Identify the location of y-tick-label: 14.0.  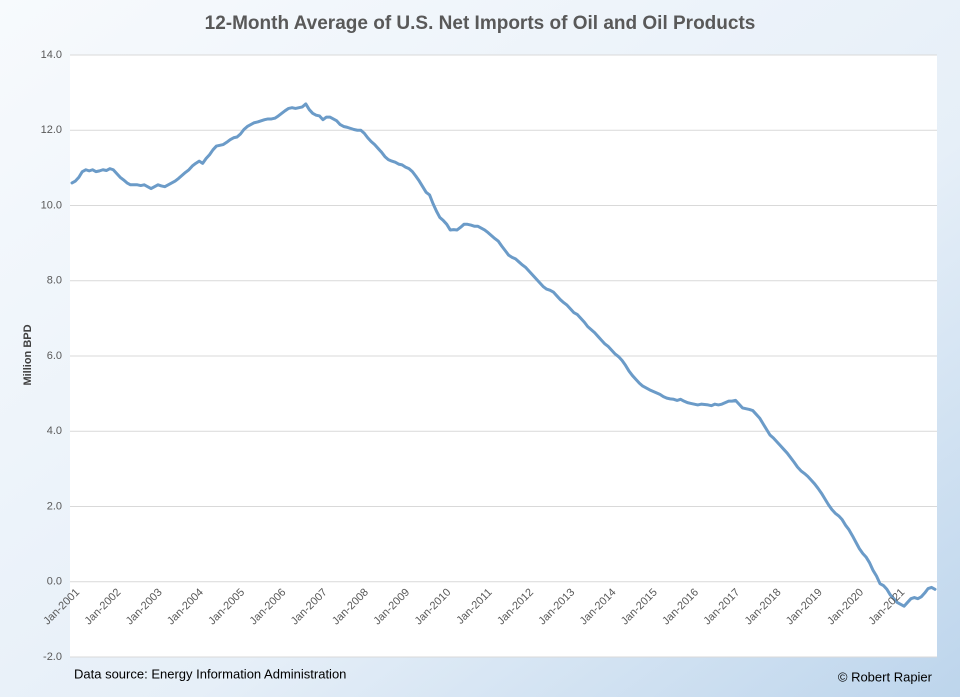
(51, 55).